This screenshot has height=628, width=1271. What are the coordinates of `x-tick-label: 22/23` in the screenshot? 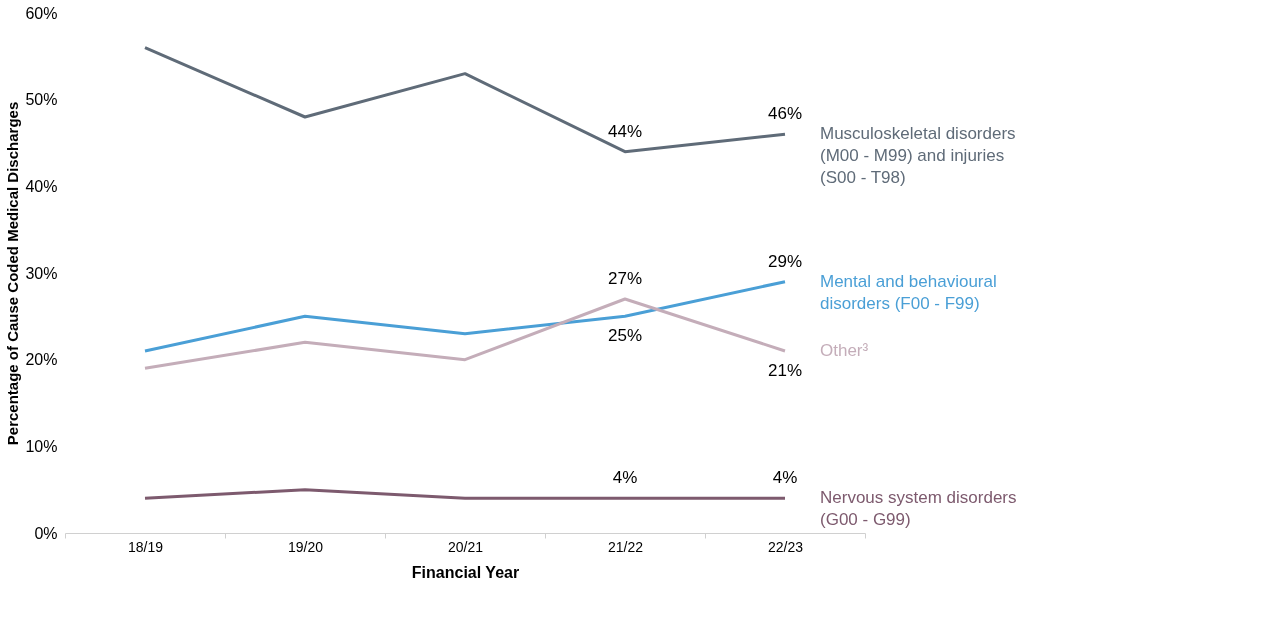 It's located at (785, 546).